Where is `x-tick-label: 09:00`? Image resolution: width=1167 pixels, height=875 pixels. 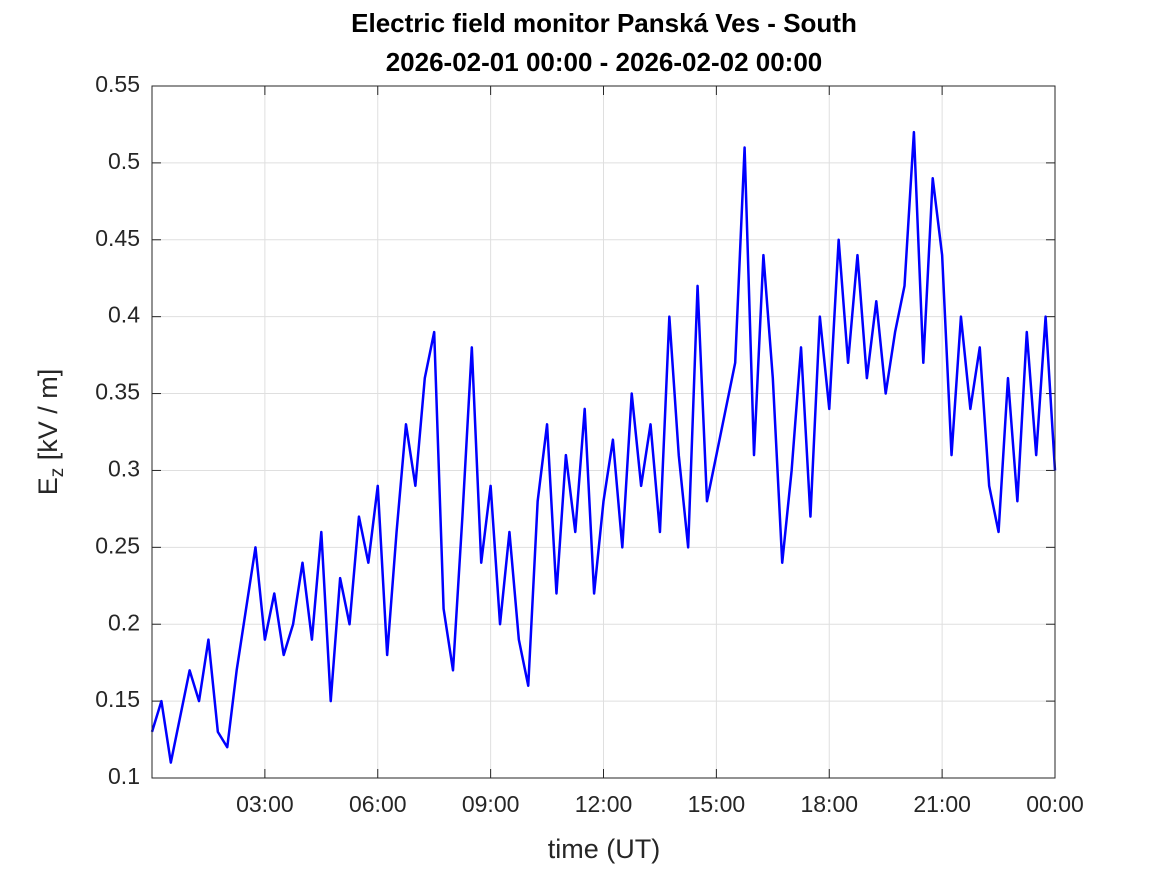
x-tick-label: 09:00 is located at coordinates (491, 804).